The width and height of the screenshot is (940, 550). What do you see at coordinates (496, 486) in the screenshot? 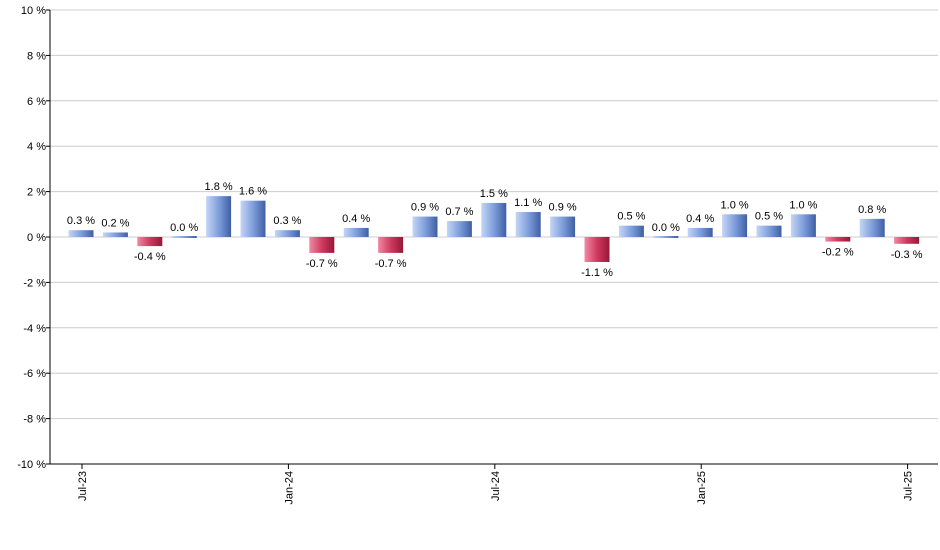
I see `x-tick-label: Jul-24` at bounding box center [496, 486].